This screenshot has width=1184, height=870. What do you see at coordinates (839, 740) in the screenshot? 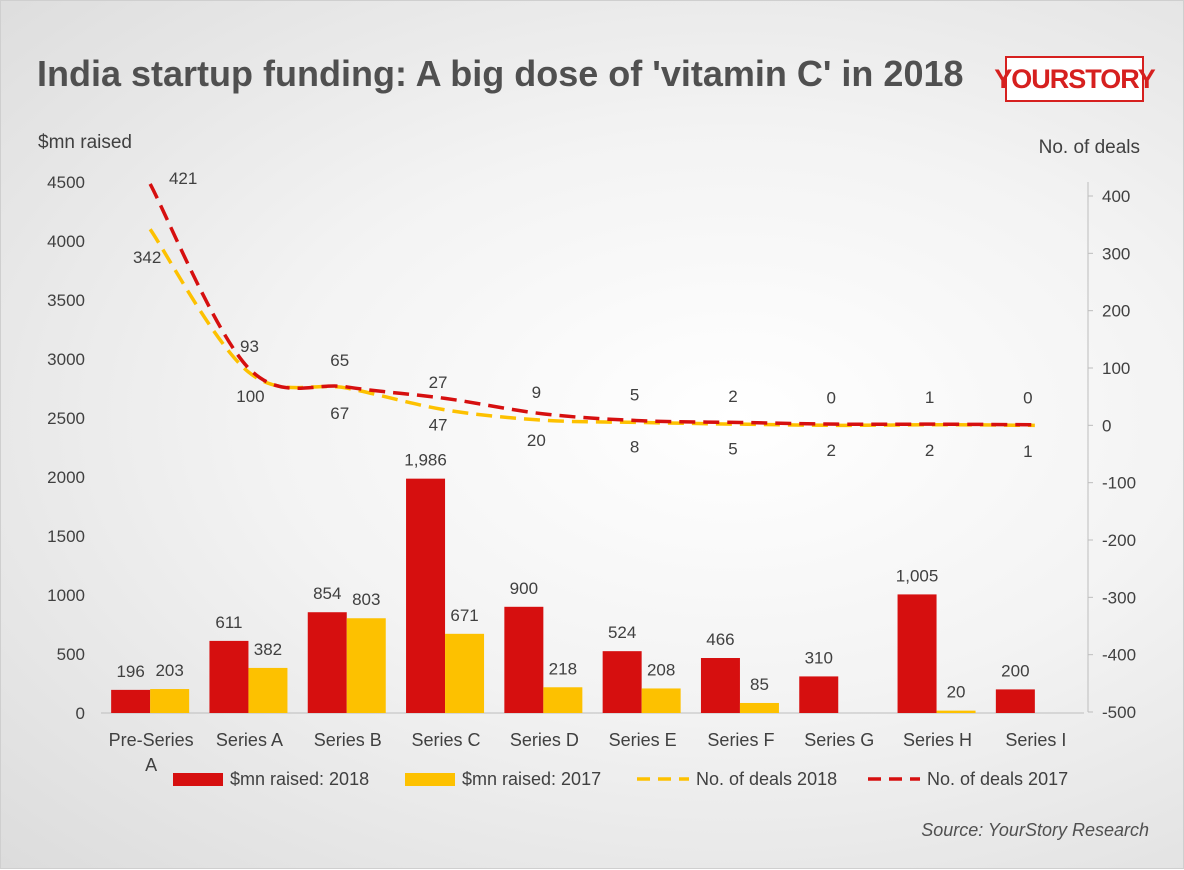
I see `x-category-label: Series G` at bounding box center [839, 740].